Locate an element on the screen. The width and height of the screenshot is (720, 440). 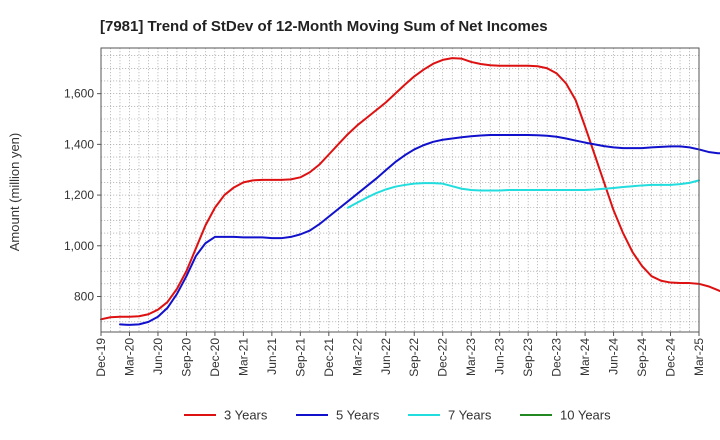
x-tick-label: Dec-24 is located at coordinates (671, 357).